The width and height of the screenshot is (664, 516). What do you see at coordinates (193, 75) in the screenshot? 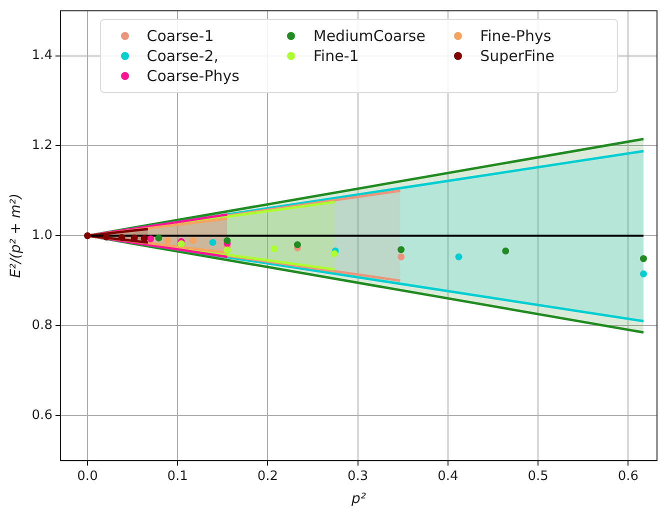
I see `legend-label: Coarse-Phys` at bounding box center [193, 75].